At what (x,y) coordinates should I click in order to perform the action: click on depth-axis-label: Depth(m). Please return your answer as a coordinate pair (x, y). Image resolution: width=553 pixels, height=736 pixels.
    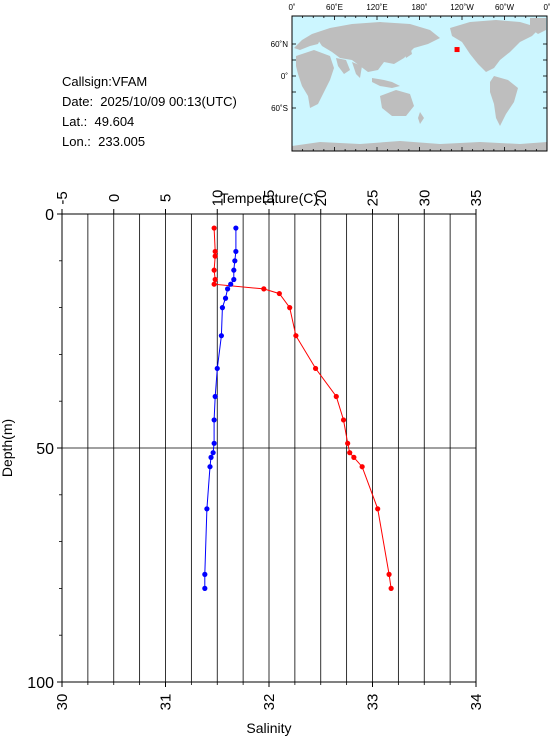
    Looking at the image, I should click on (7, 448).